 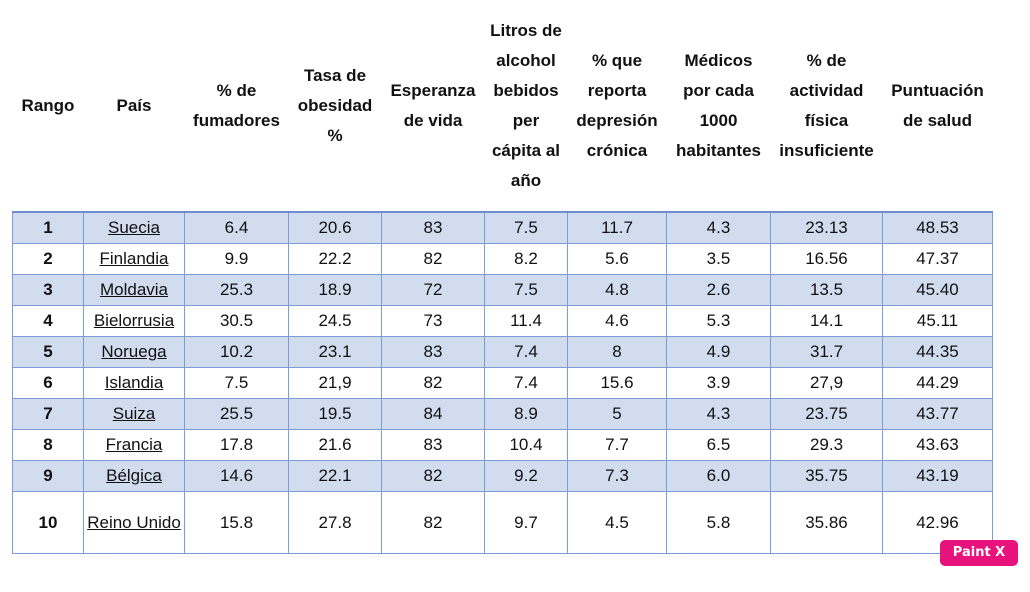 What do you see at coordinates (335, 259) in the screenshot?
I see `value-cell: 22.2` at bounding box center [335, 259].